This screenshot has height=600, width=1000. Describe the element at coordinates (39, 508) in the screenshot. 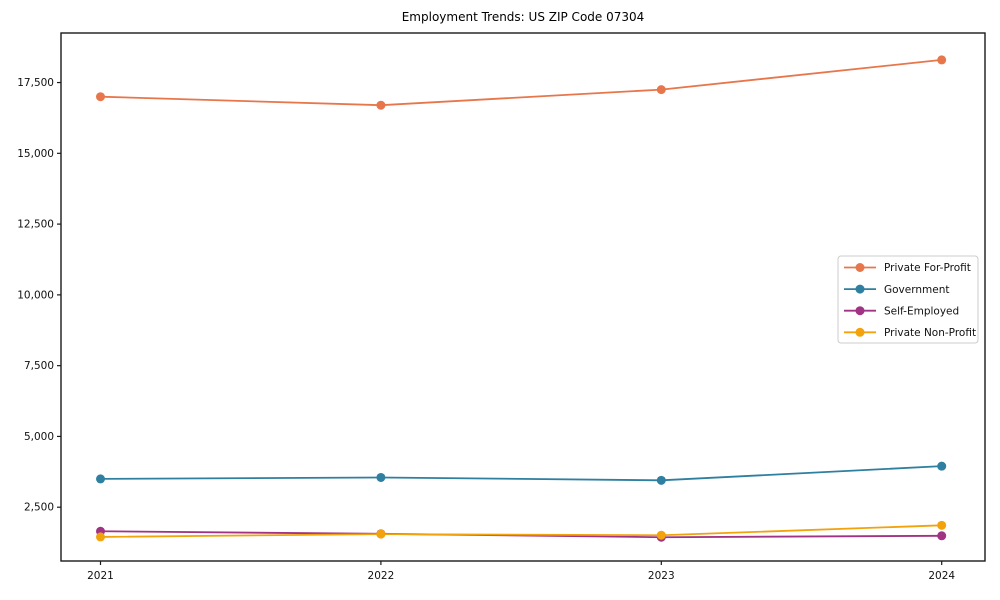

I see `y-tick-label: 2,500` at that location.